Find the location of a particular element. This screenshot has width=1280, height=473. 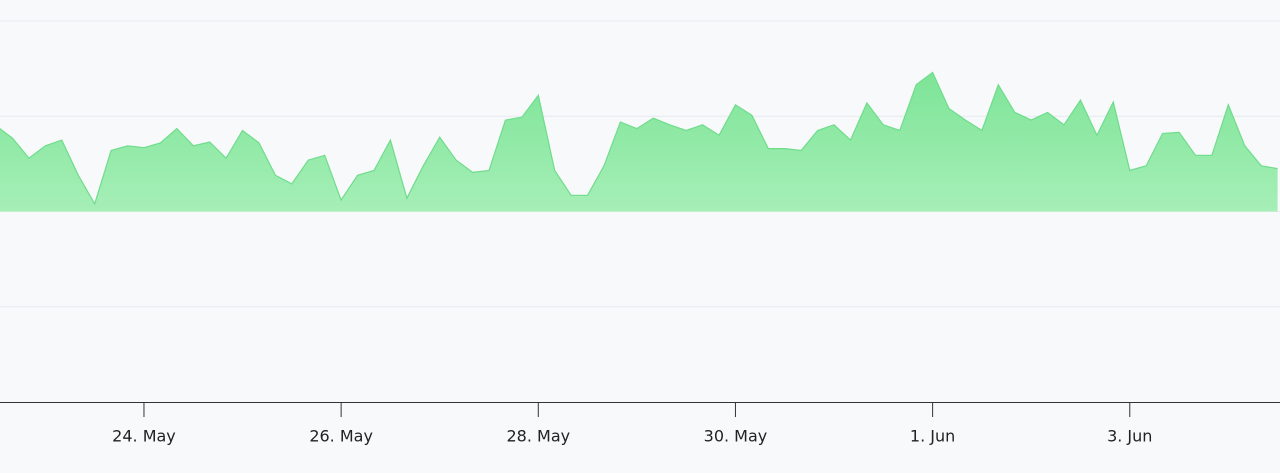

x-tick-label: 3. Jun is located at coordinates (1129, 436).